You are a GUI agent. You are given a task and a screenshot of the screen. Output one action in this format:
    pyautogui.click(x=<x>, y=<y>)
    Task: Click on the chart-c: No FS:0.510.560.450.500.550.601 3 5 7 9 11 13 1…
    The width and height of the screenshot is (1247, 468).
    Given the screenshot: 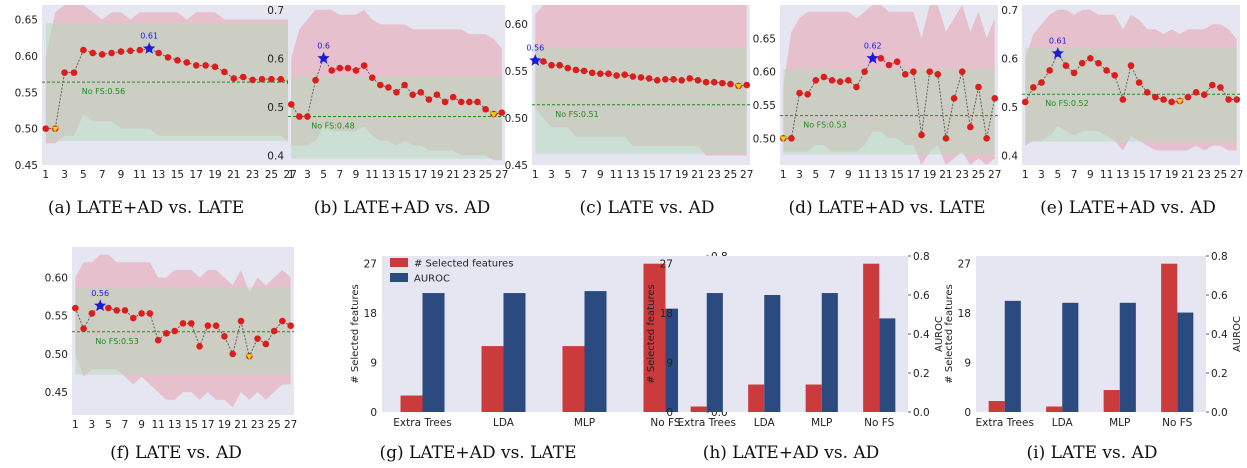 What is the action you would take?
    pyautogui.click(x=629, y=111)
    